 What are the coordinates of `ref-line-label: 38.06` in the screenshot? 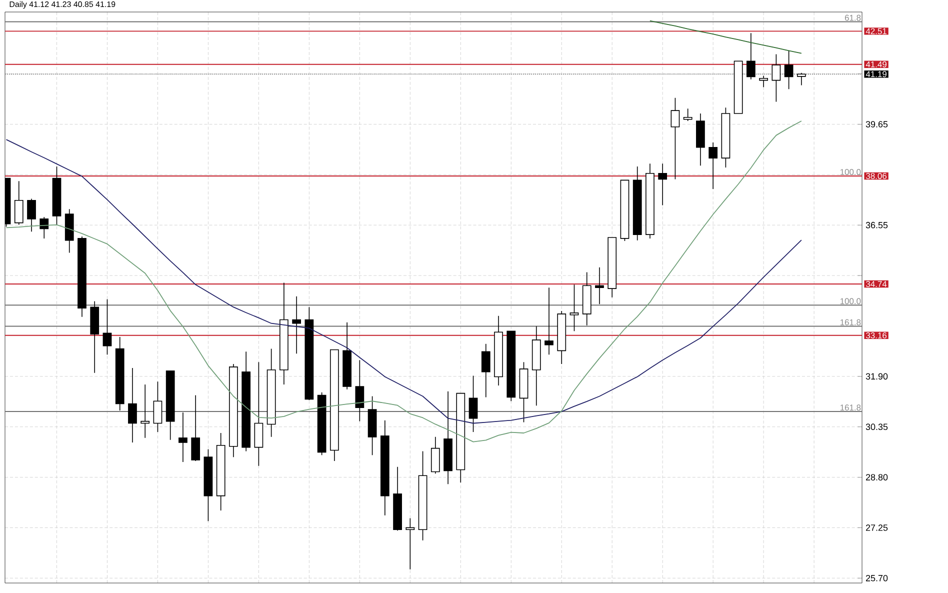 It's located at (876, 175).